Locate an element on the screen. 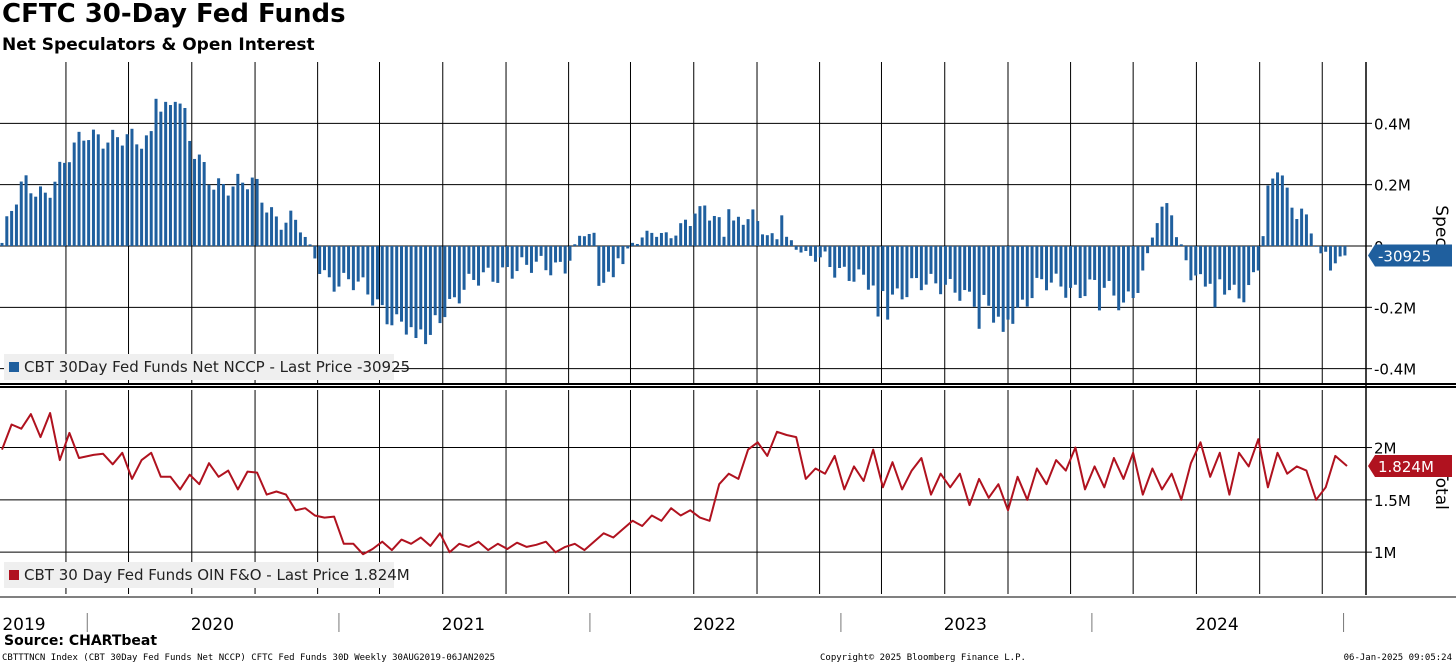 Image resolution: width=1456 pixels, height=666 pixels. spec-legend-swatch is located at coordinates (14, 367).